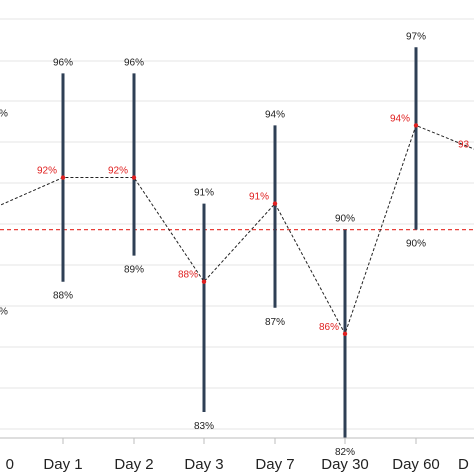  What do you see at coordinates (345, 452) in the screenshot?
I see `range-low-label: 82%` at bounding box center [345, 452].